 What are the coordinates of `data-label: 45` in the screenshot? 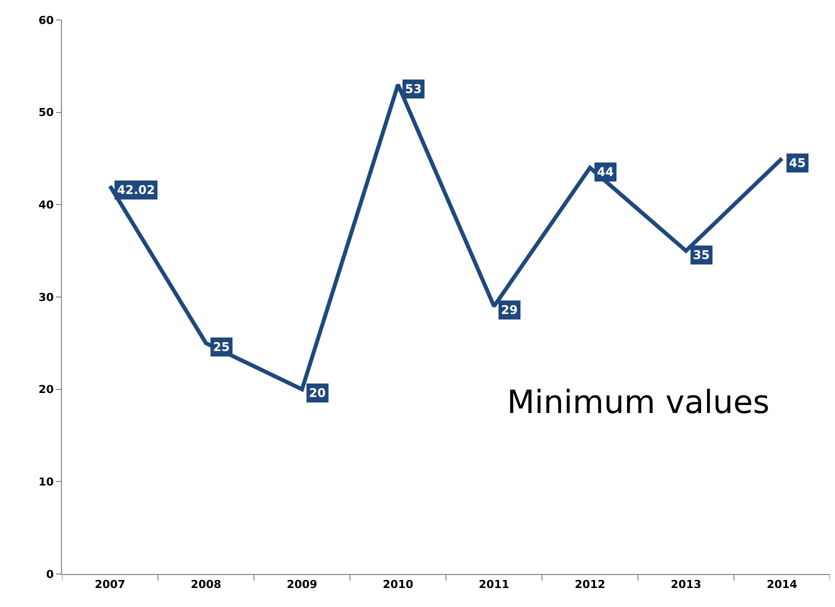 It's located at (797, 163).